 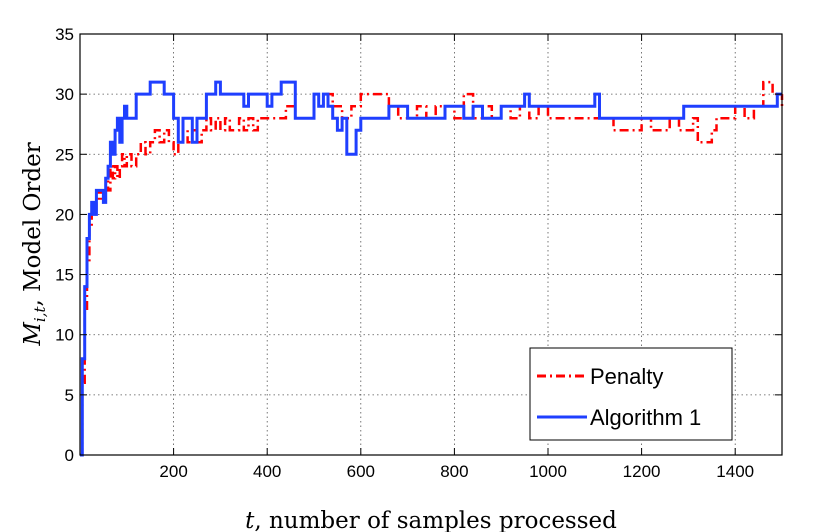 What do you see at coordinates (64, 94) in the screenshot?
I see `y-tick-label: 30` at bounding box center [64, 94].